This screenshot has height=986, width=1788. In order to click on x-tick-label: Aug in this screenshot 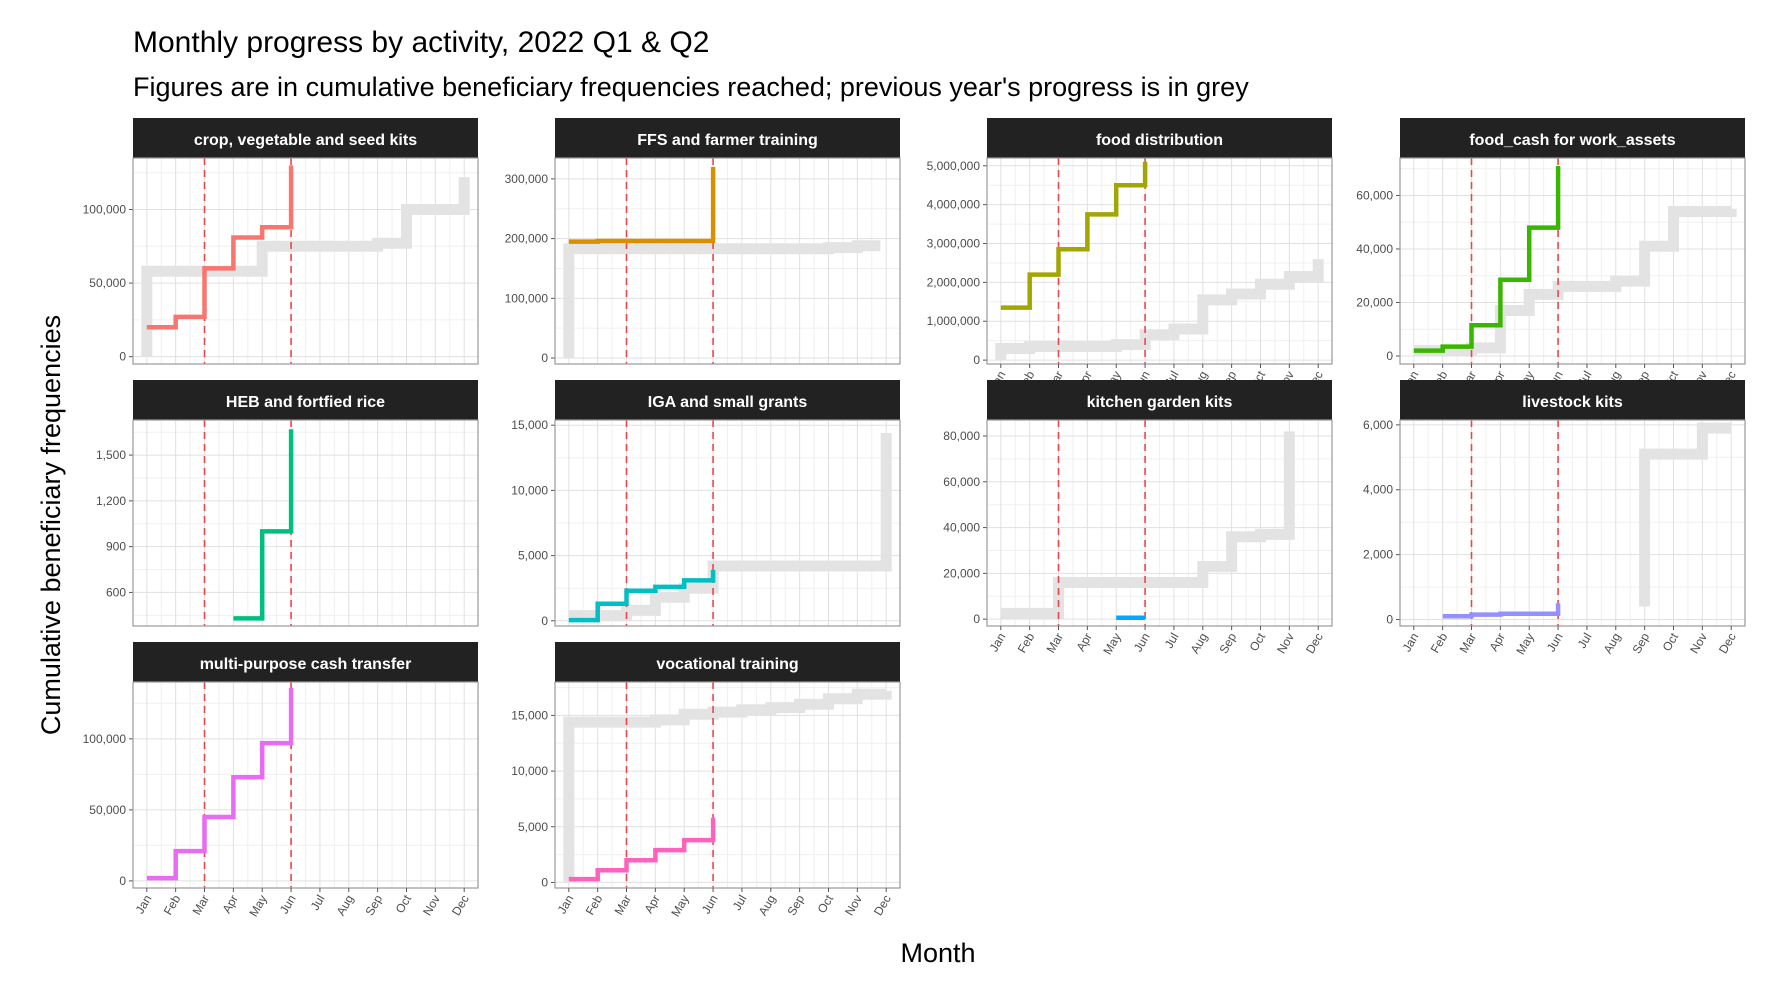, I will do `click(345, 905)`.